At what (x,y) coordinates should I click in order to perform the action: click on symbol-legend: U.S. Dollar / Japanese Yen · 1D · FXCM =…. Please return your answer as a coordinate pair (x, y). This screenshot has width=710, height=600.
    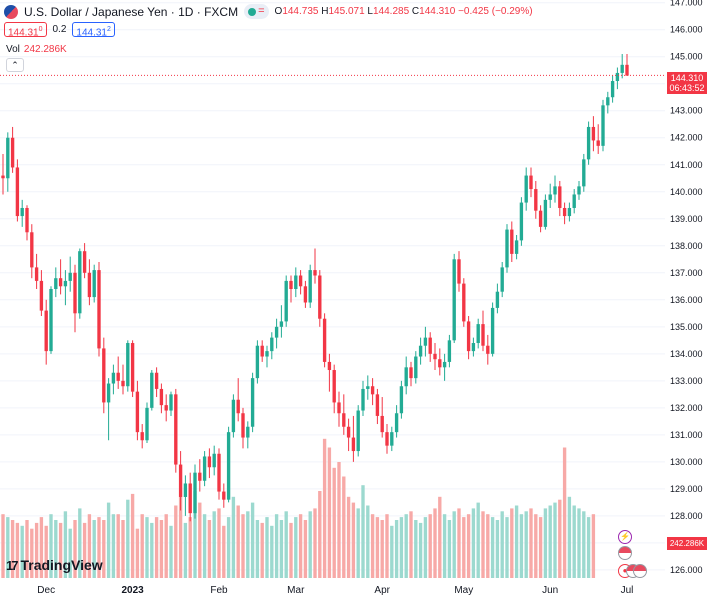
    Looking at the image, I should click on (268, 11).